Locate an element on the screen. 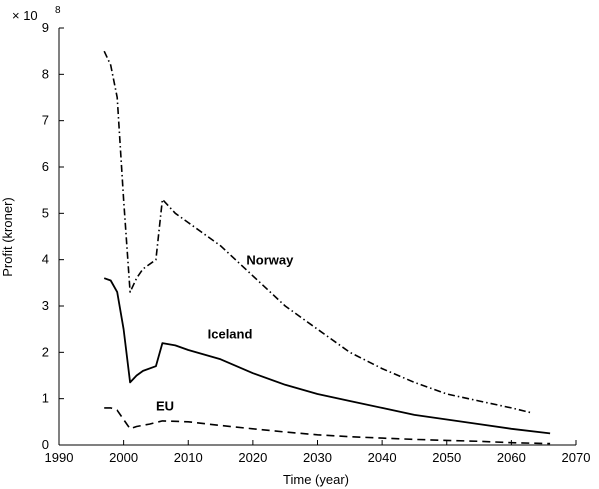  y-tick-label: 5 is located at coordinates (45, 212).